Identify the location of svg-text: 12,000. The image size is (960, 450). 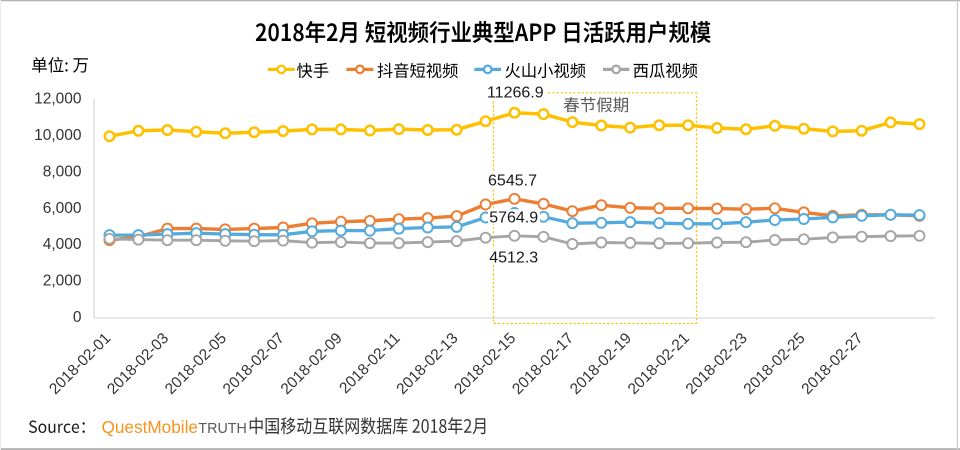
(58, 99).